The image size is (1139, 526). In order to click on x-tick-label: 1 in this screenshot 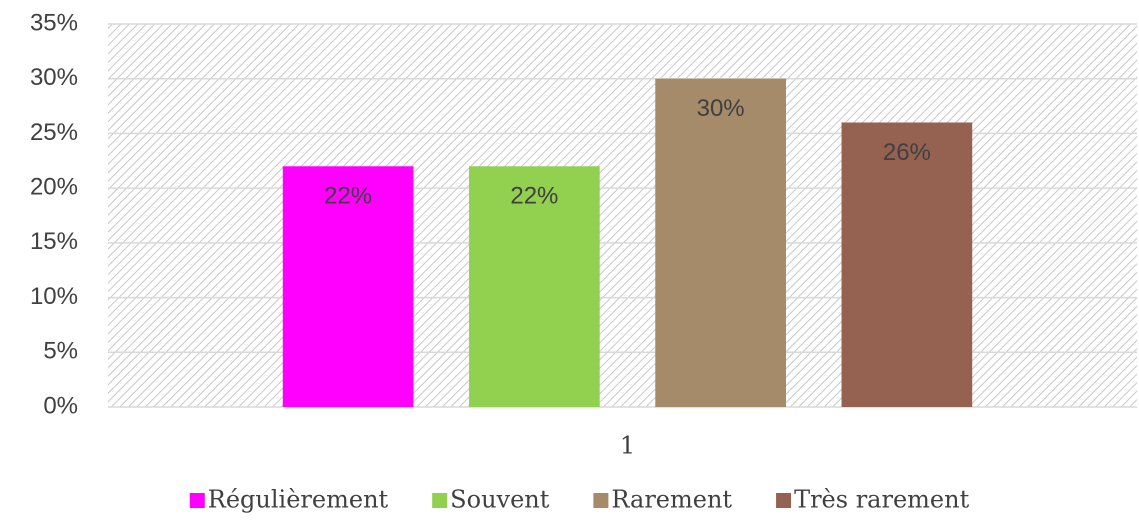, I will do `click(627, 446)`.